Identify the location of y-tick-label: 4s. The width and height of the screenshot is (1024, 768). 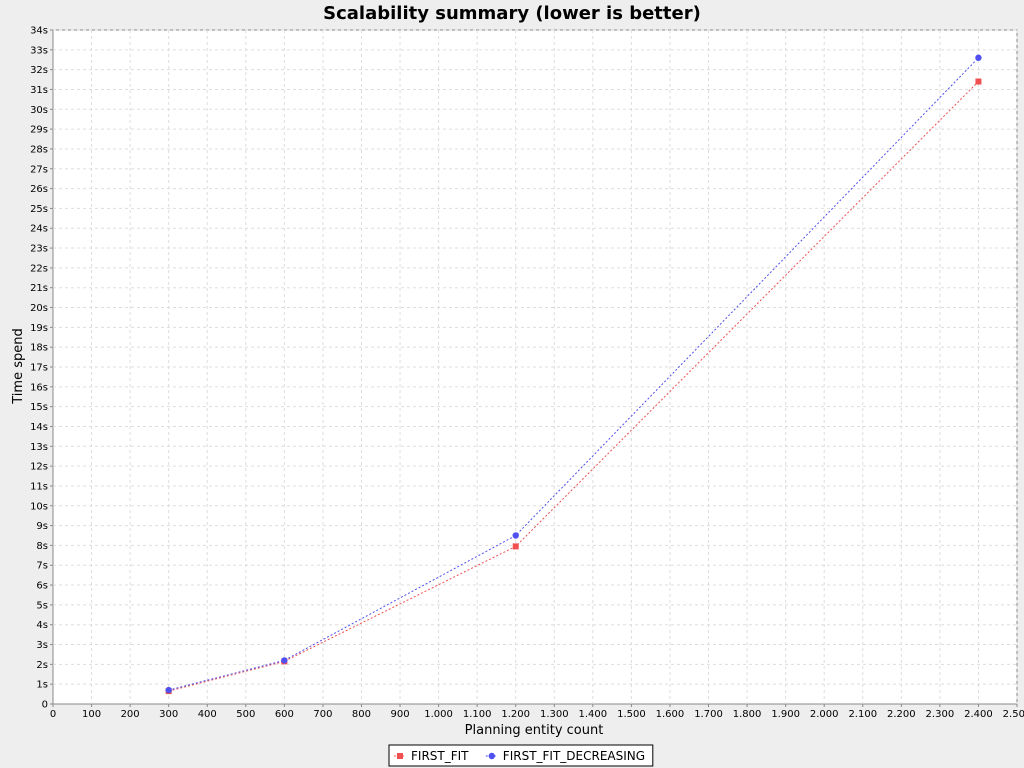
(42, 625).